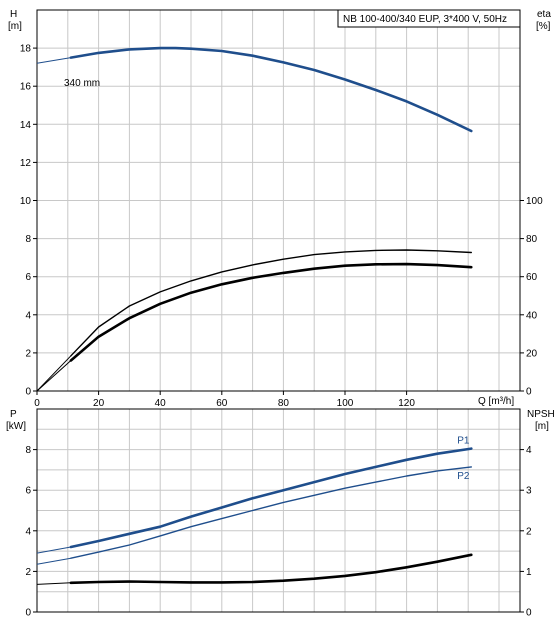 The width and height of the screenshot is (559, 626). I want to click on right-tick-label: 4, so click(529, 450).